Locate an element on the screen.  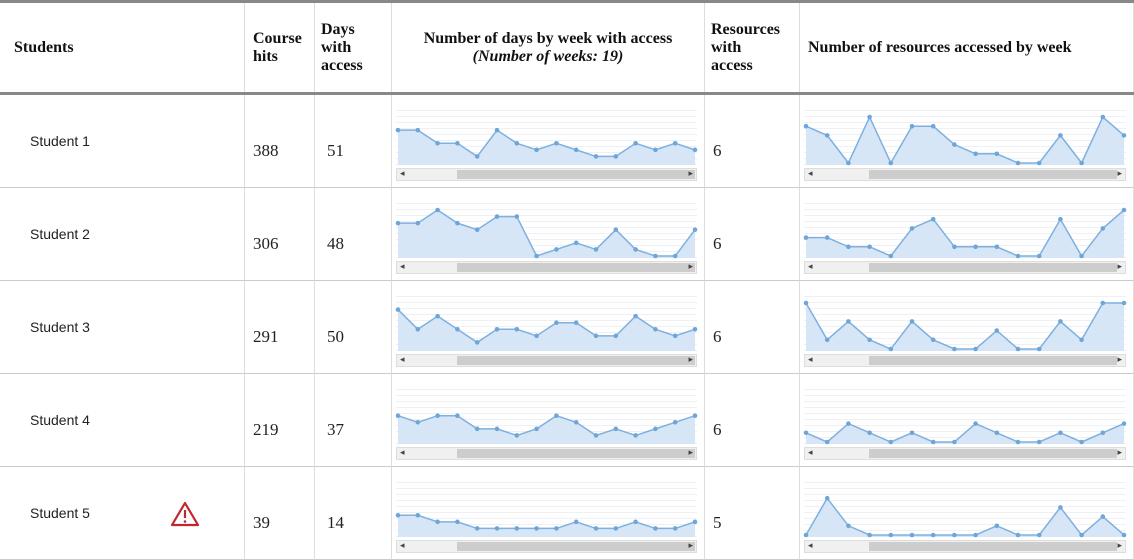
hits-cell: 39 is located at coordinates (280, 513).